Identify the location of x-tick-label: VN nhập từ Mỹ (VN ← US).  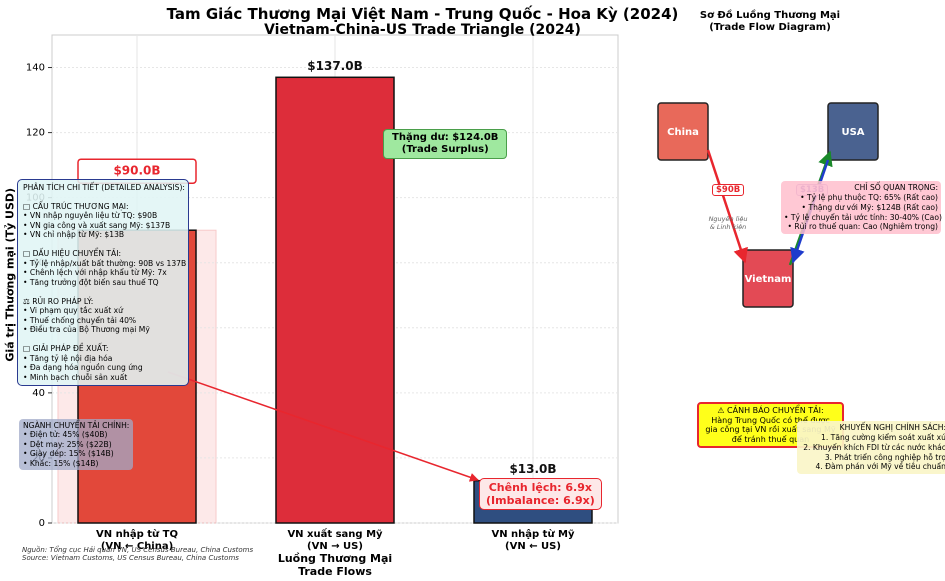
(533, 540).